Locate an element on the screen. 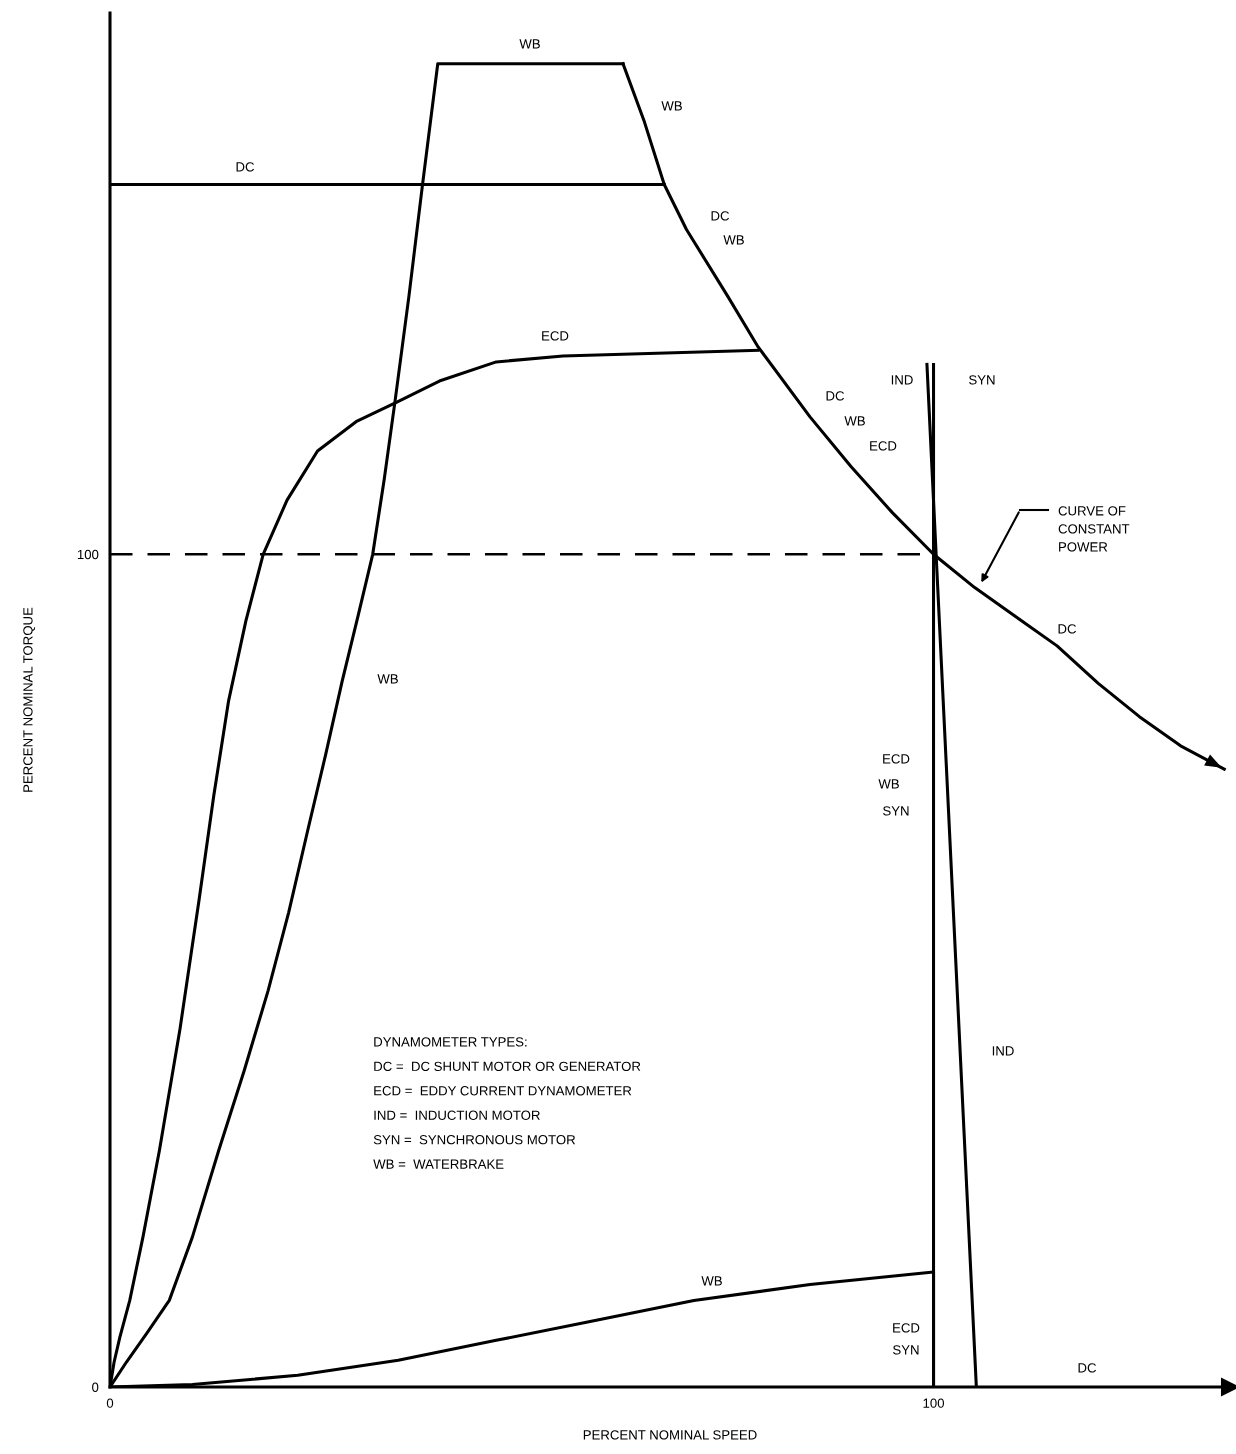 The width and height of the screenshot is (1236, 1454). annotation: WB = WATERBRAKE is located at coordinates (438, 1164).